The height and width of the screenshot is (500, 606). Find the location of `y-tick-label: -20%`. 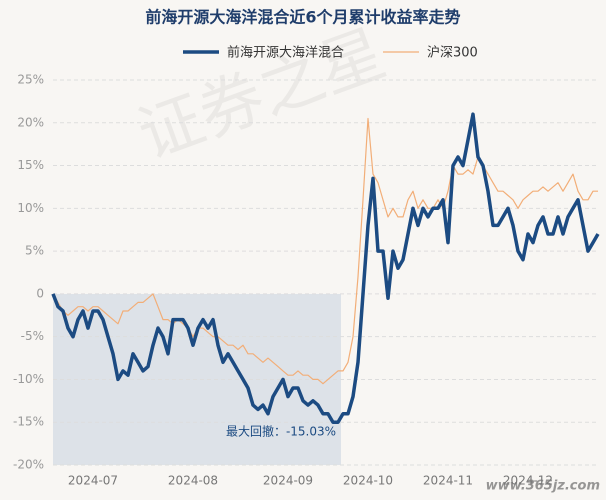

y-tick-label: -20% is located at coordinates (28, 465).